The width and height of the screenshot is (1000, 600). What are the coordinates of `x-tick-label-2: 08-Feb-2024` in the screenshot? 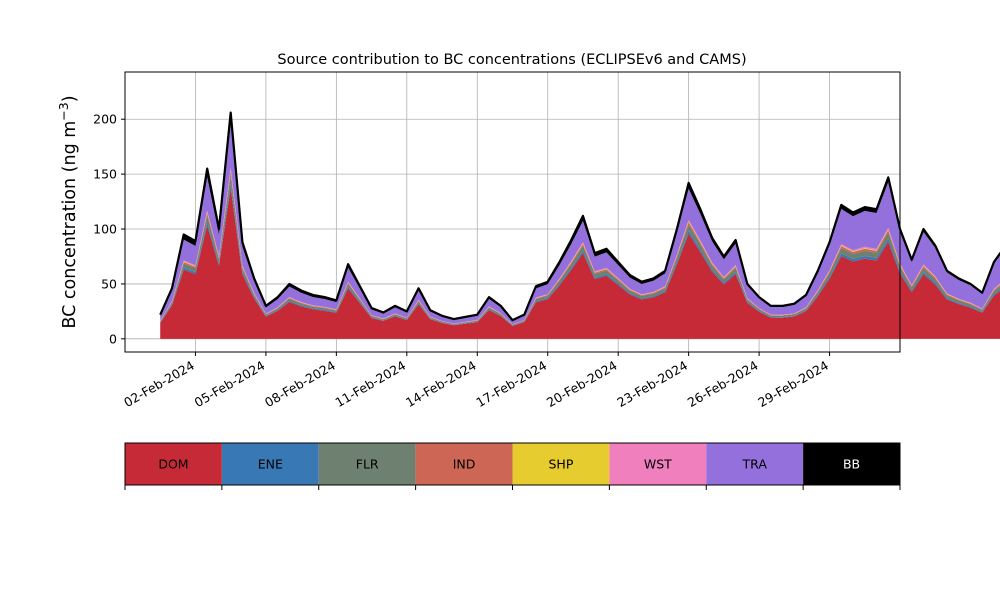 It's located at (300, 384).